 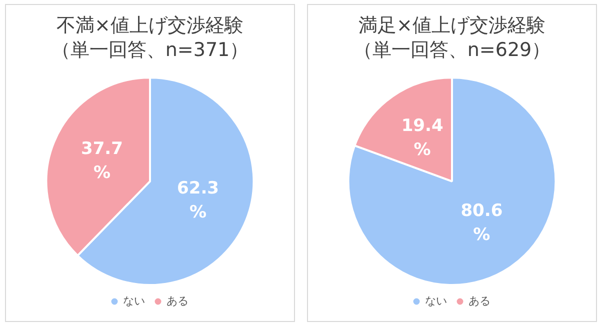 What do you see at coordinates (481, 223) in the screenshot?
I see `data-label: 80.6%` at bounding box center [481, 223].